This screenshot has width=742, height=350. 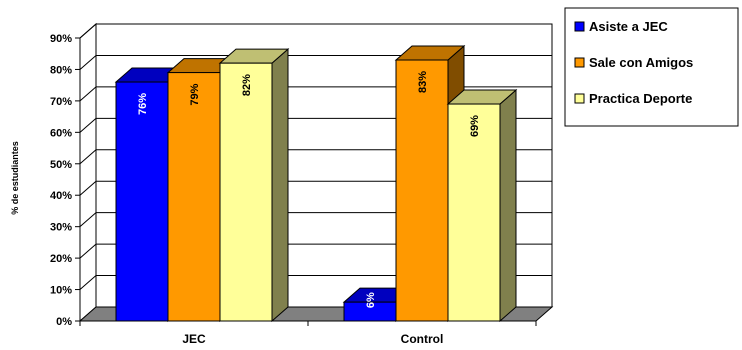 What do you see at coordinates (61, 133) in the screenshot?
I see `y-tick-label: 60%` at bounding box center [61, 133].